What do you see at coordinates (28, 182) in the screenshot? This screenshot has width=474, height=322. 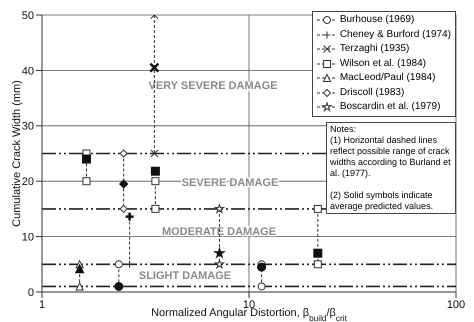 I see `y-tick-label: 20` at bounding box center [28, 182].